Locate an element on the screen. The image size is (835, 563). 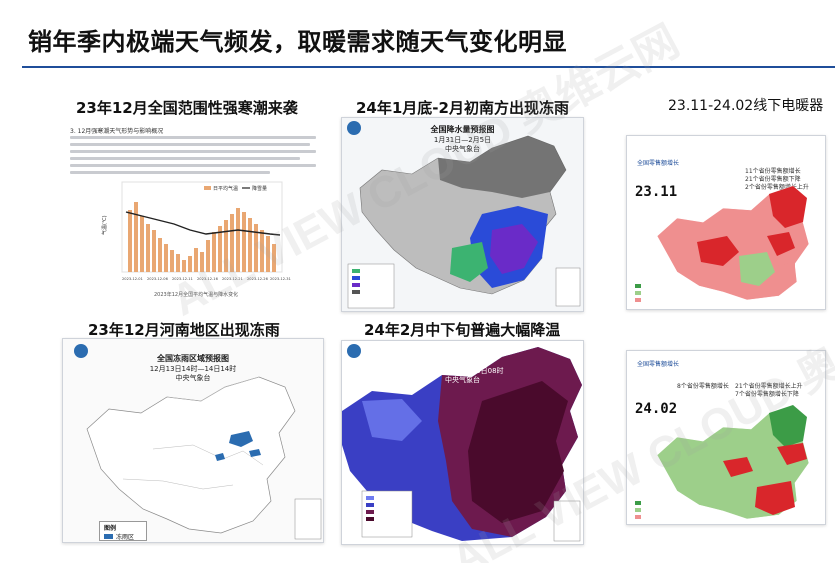
precipitation-map-graphic is located at coordinates (464, 215).